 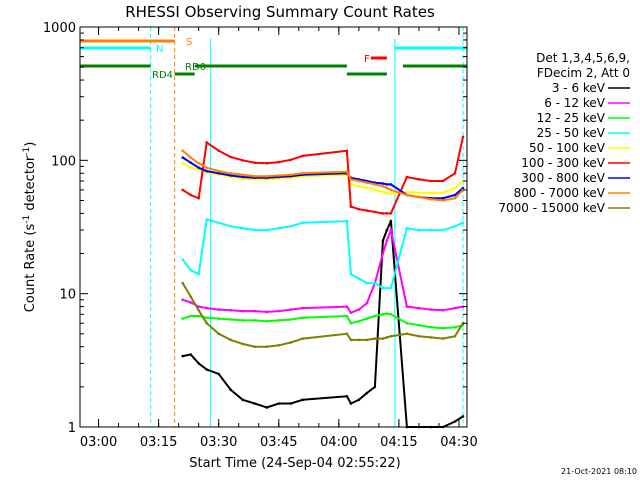 What do you see at coordinates (195, 67) in the screenshot?
I see `flag-label-rd0: RD0` at bounding box center [195, 67].